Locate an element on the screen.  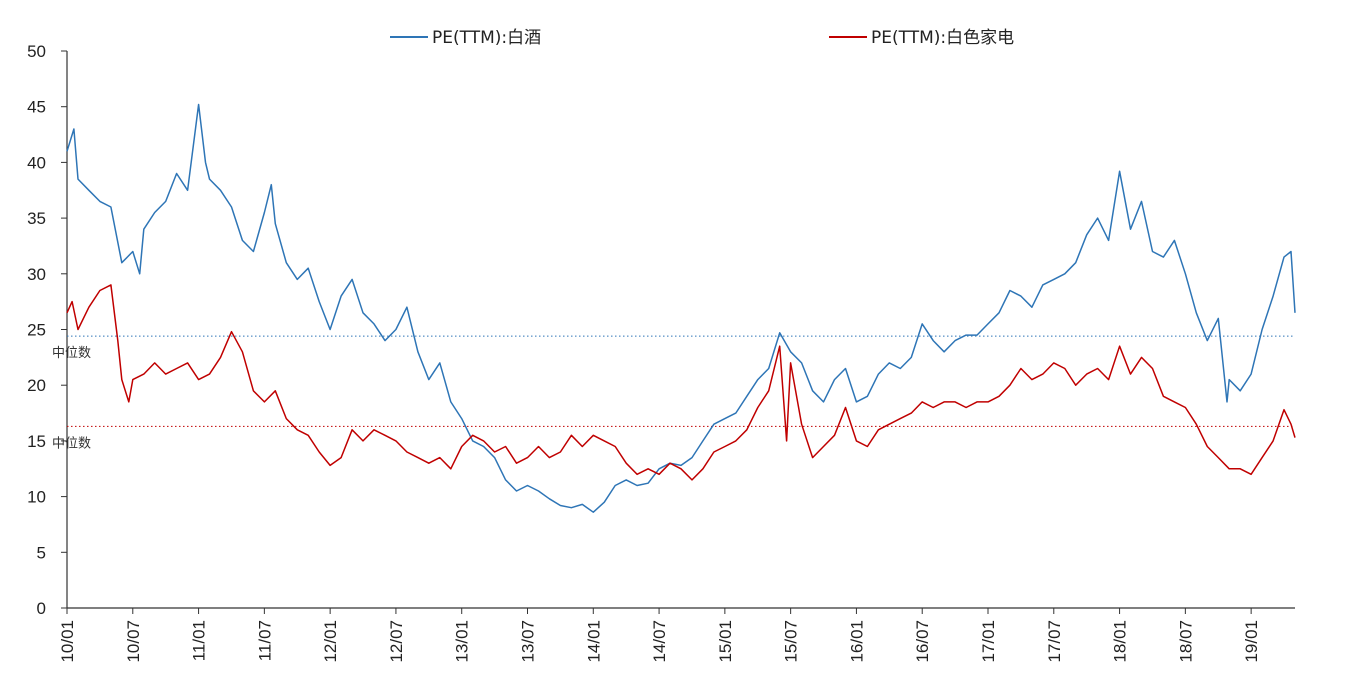
x-tick-label: 15/01 is located at coordinates (725, 641).